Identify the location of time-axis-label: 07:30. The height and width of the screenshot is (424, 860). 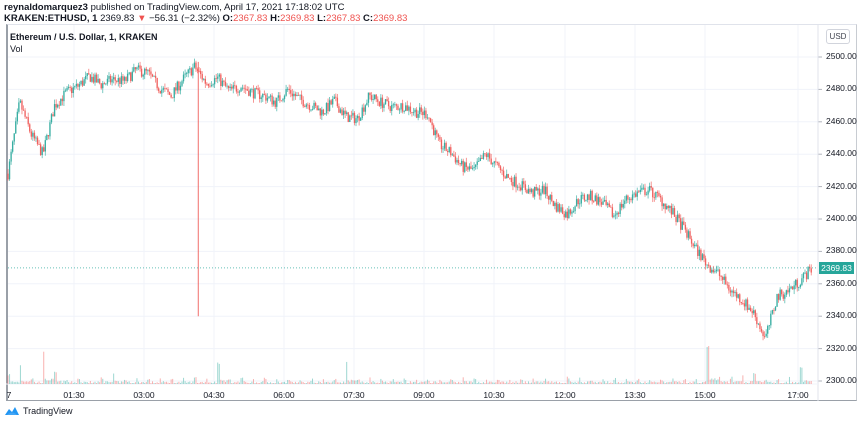
(354, 395).